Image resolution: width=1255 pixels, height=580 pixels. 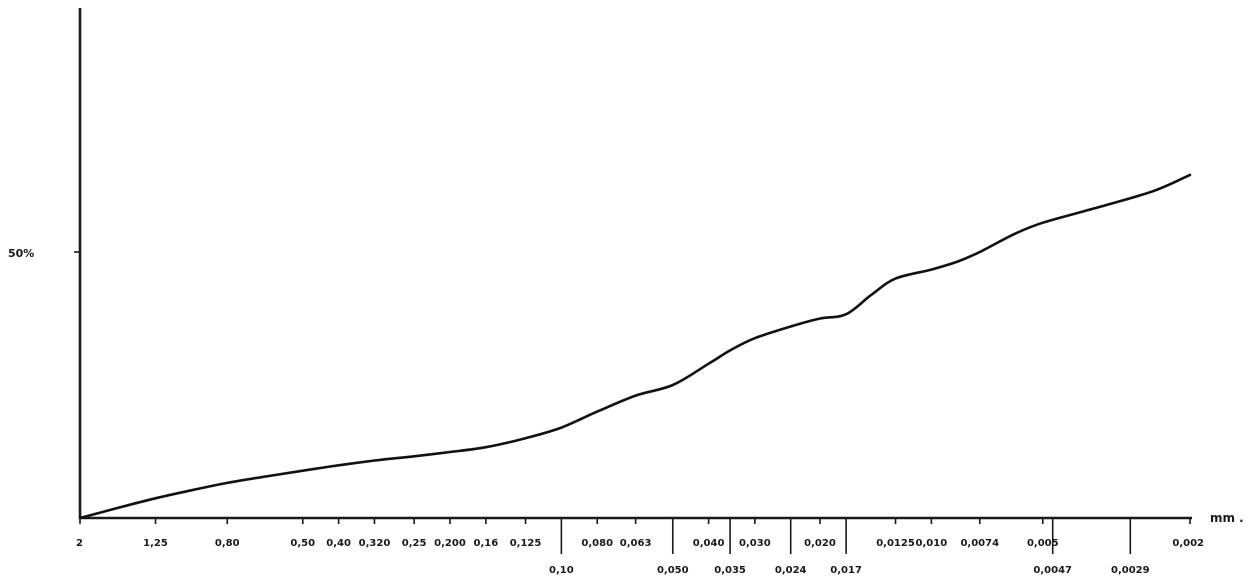 I want to click on x-tick-label: 0,125, so click(x=526, y=543).